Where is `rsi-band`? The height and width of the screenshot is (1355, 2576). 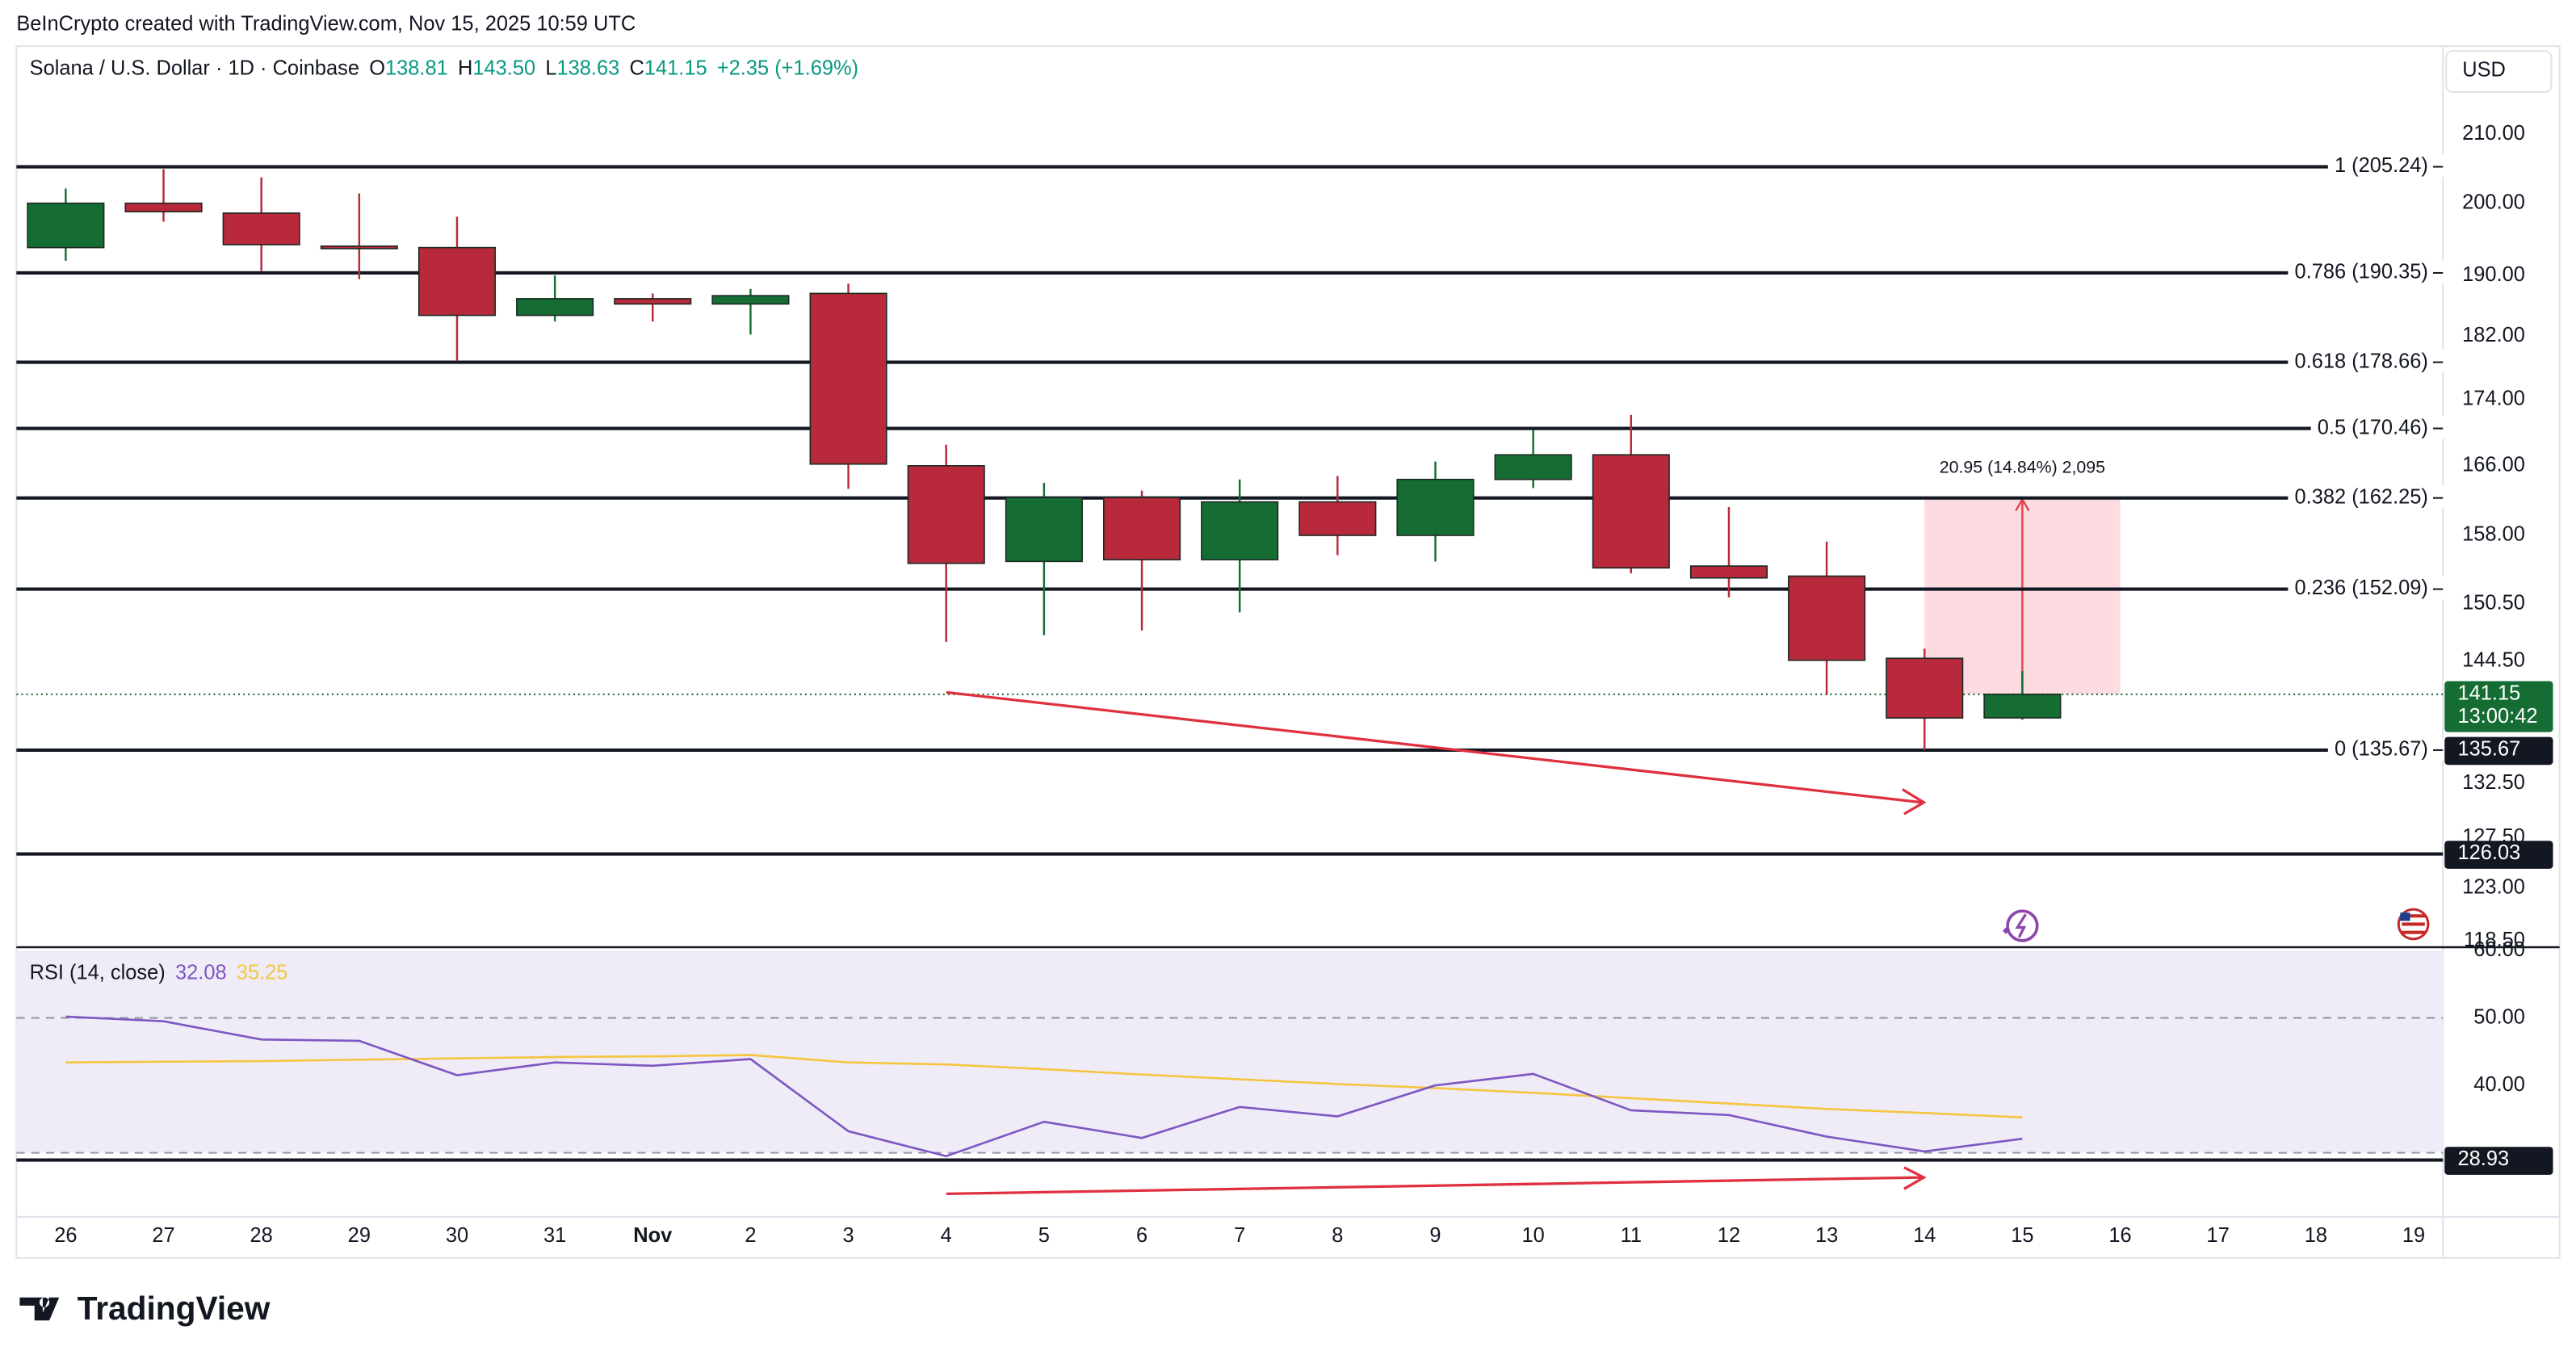 rsi-band is located at coordinates (1230, 1052).